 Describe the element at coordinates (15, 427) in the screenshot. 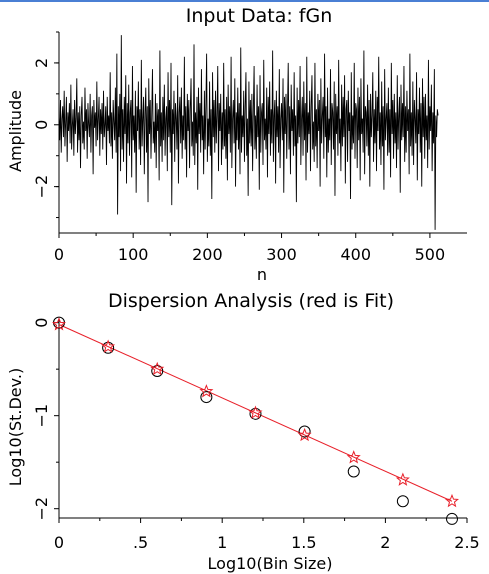

I see `chart2-ylabel: Log10(St.Dev.)` at that location.